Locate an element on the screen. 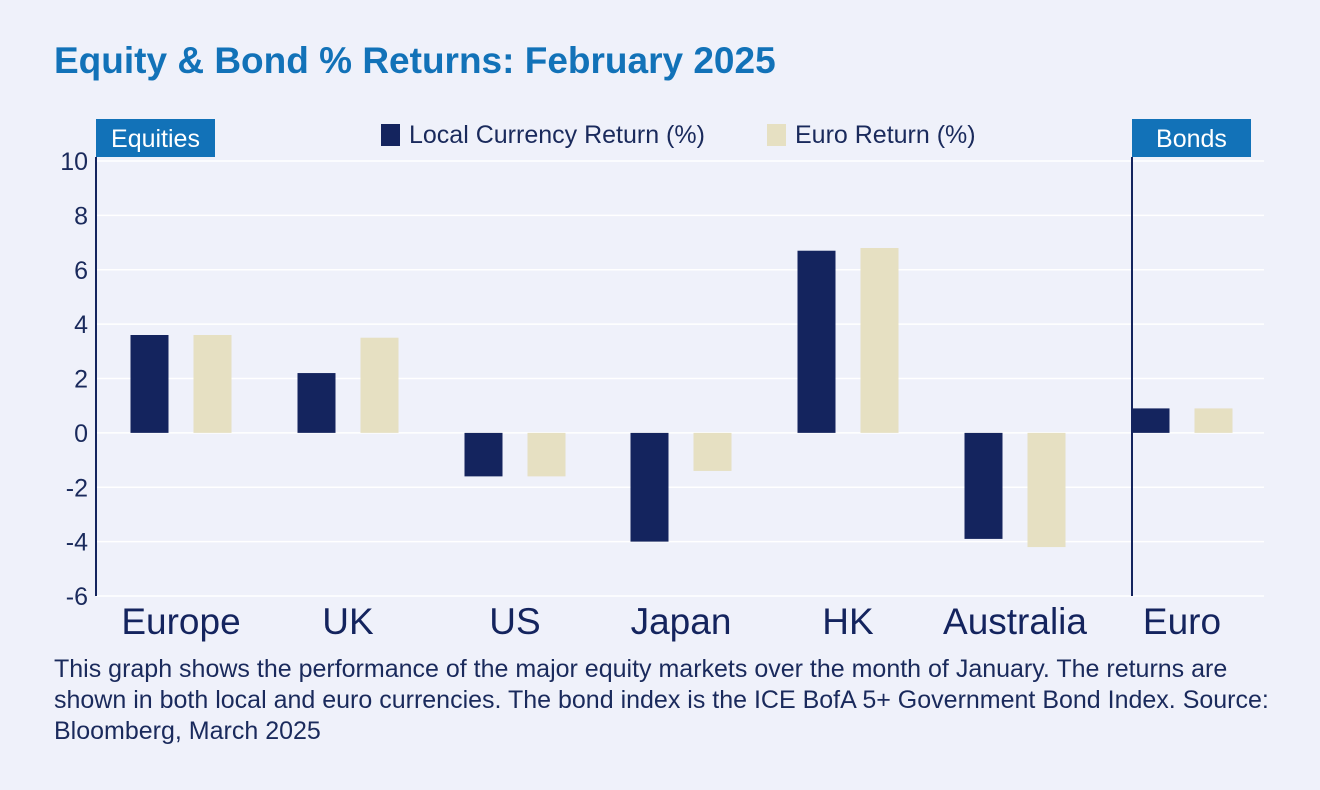  legend: Local Currency Return (%) Euro Return (%) is located at coordinates (678, 135).